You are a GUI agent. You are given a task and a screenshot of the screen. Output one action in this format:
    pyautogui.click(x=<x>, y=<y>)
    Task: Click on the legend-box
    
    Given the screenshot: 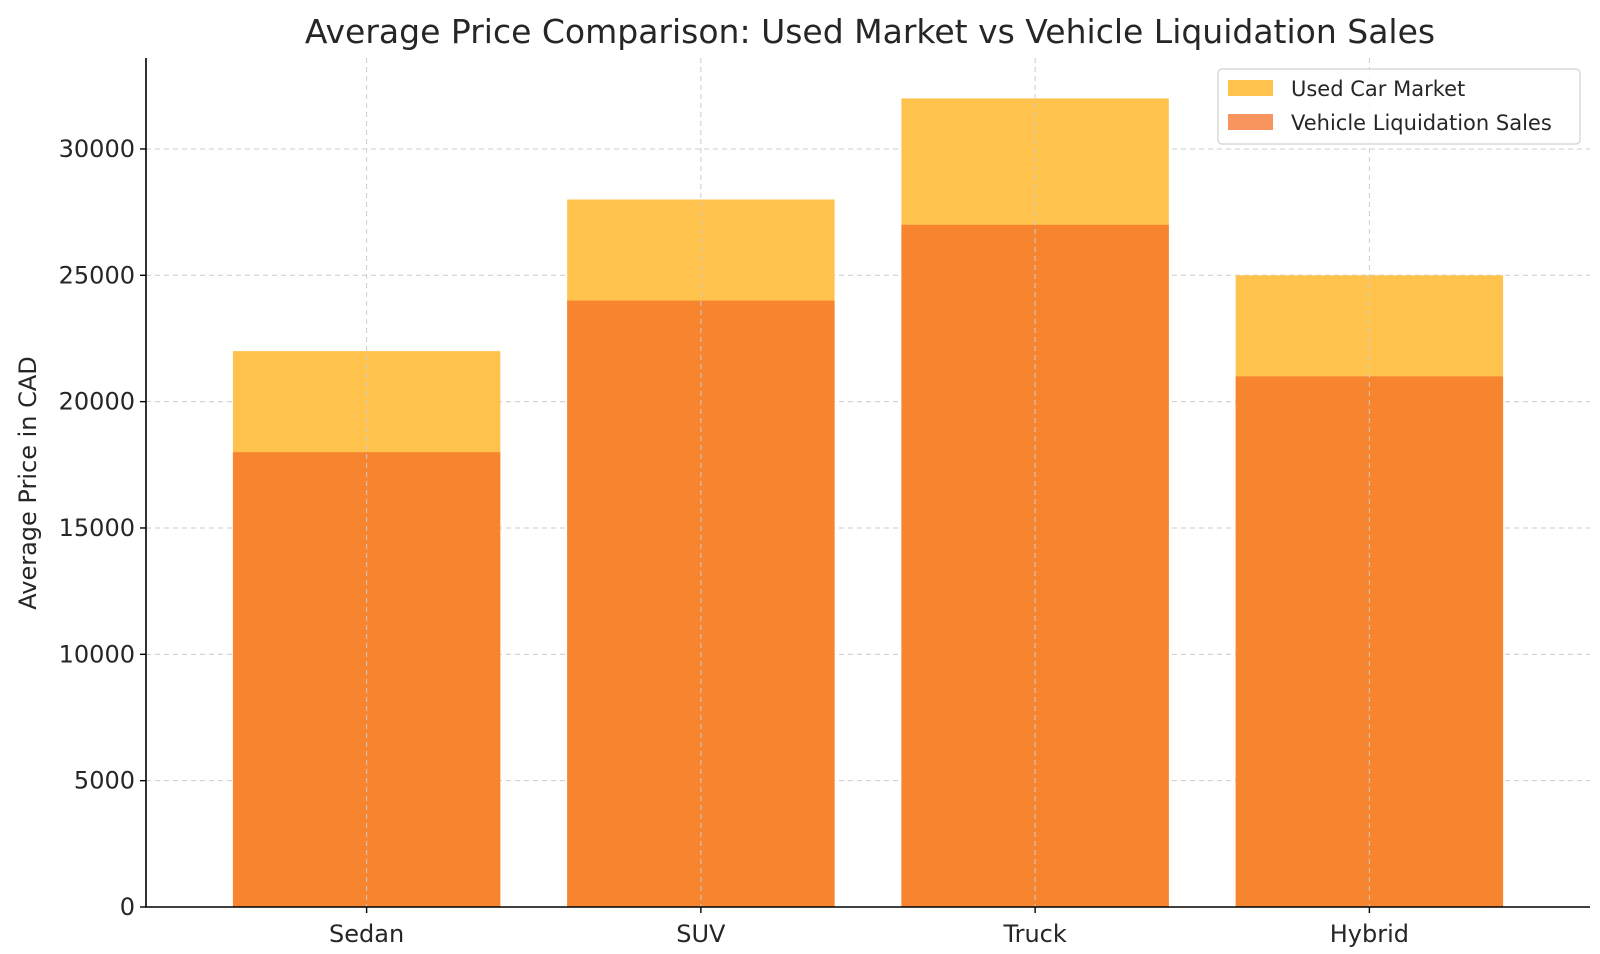 What is the action you would take?
    pyautogui.click(x=1399, y=106)
    